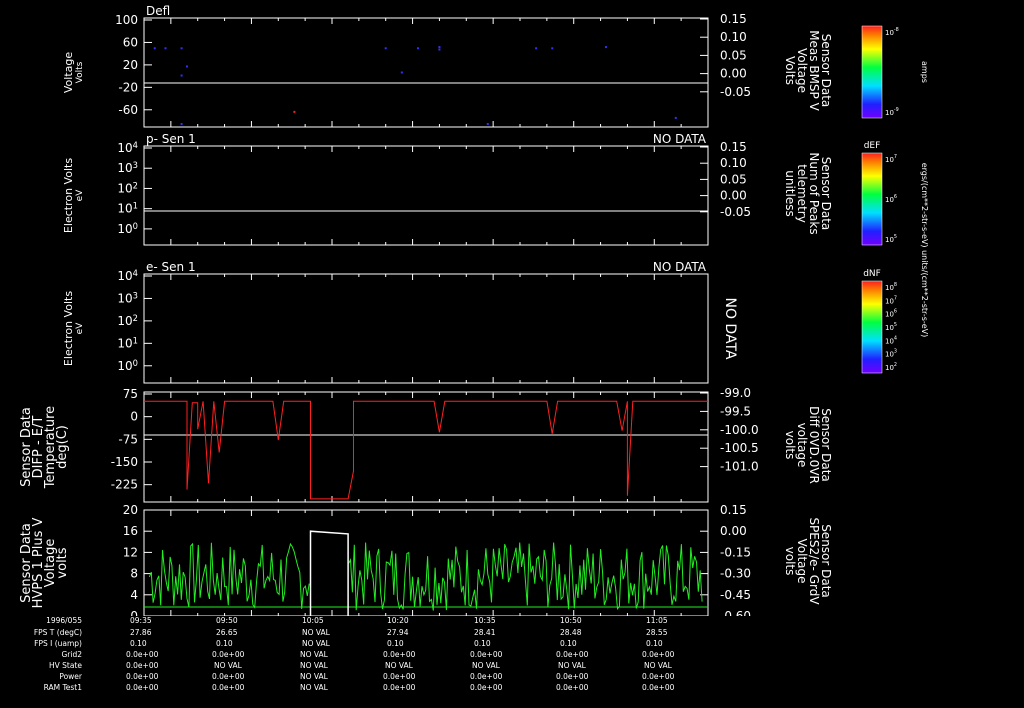  Describe the element at coordinates (891, 300) in the screenshot. I see `colorbar-tick: 10⁷` at that location.